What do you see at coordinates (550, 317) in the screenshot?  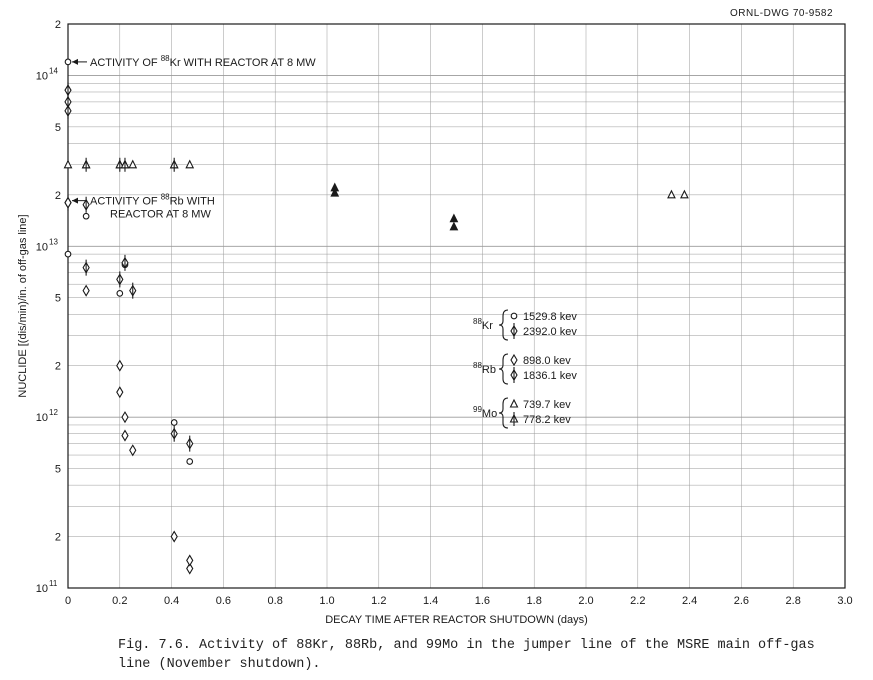 I see `legend-entry-label: 1529.8 kev` at bounding box center [550, 317].